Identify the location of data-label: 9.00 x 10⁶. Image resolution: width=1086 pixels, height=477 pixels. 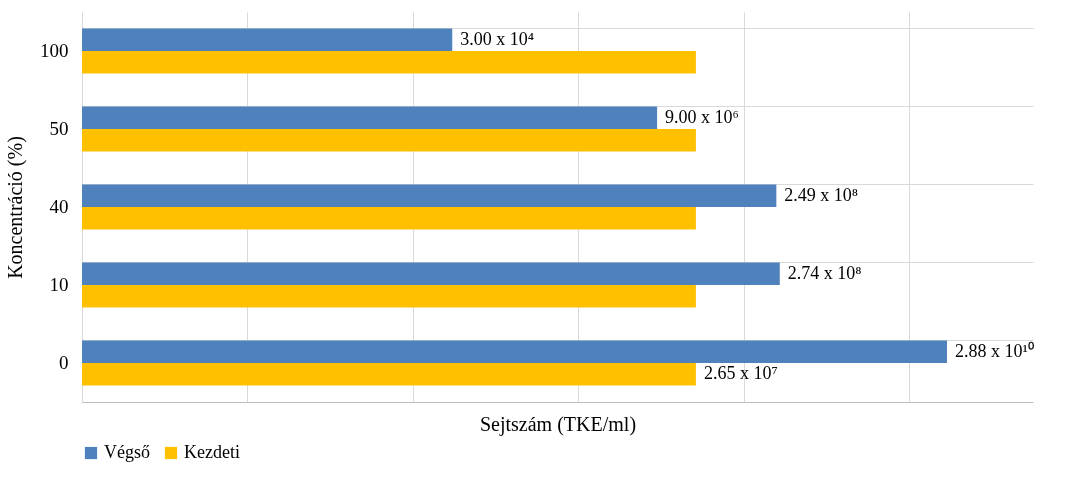
(702, 116).